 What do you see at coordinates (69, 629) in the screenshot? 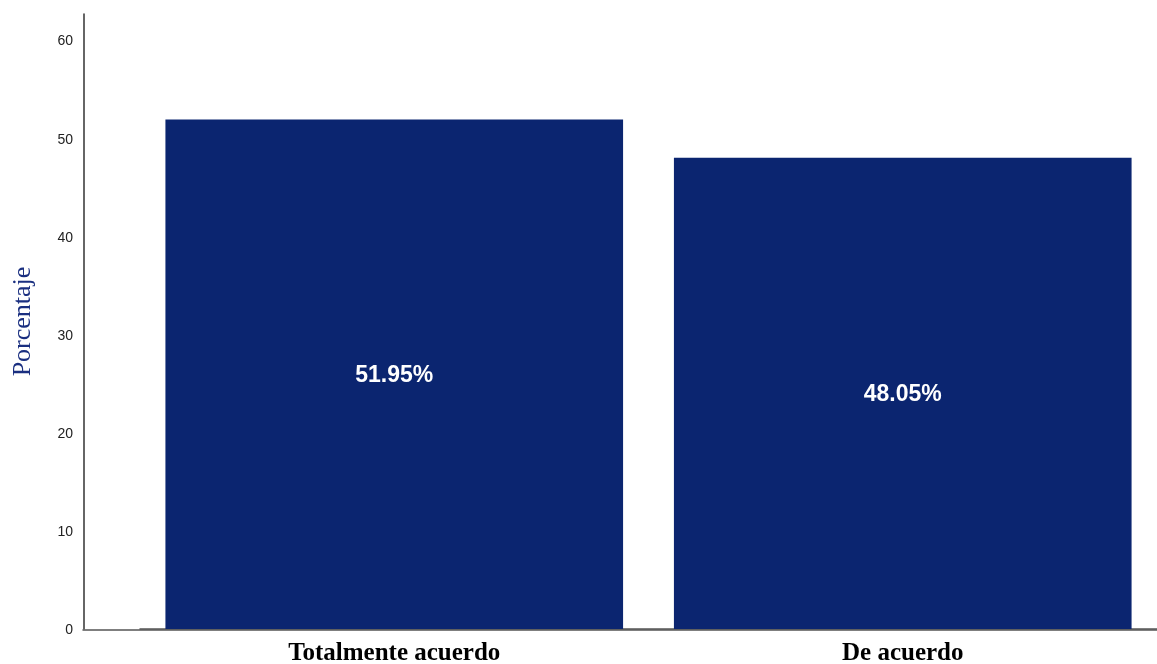
I see `y-tick-label: 0` at bounding box center [69, 629].